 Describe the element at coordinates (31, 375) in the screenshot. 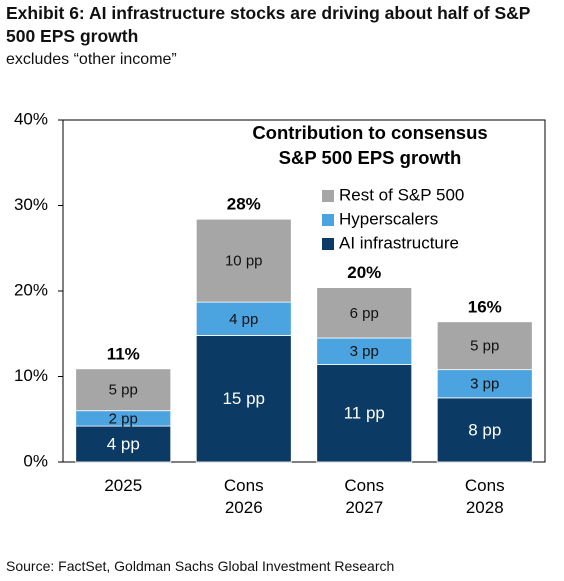

I see `y-tick-label: 10%` at that location.